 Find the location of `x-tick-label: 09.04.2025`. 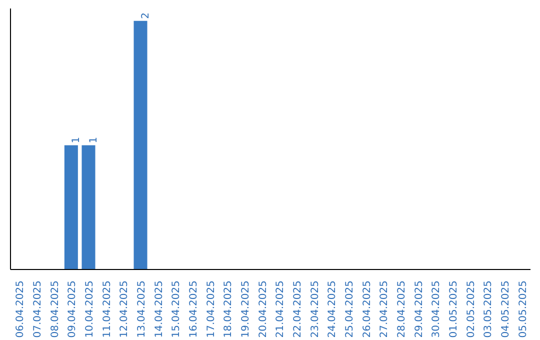

x-tick-label: 09.04.2025 is located at coordinates (72, 309).